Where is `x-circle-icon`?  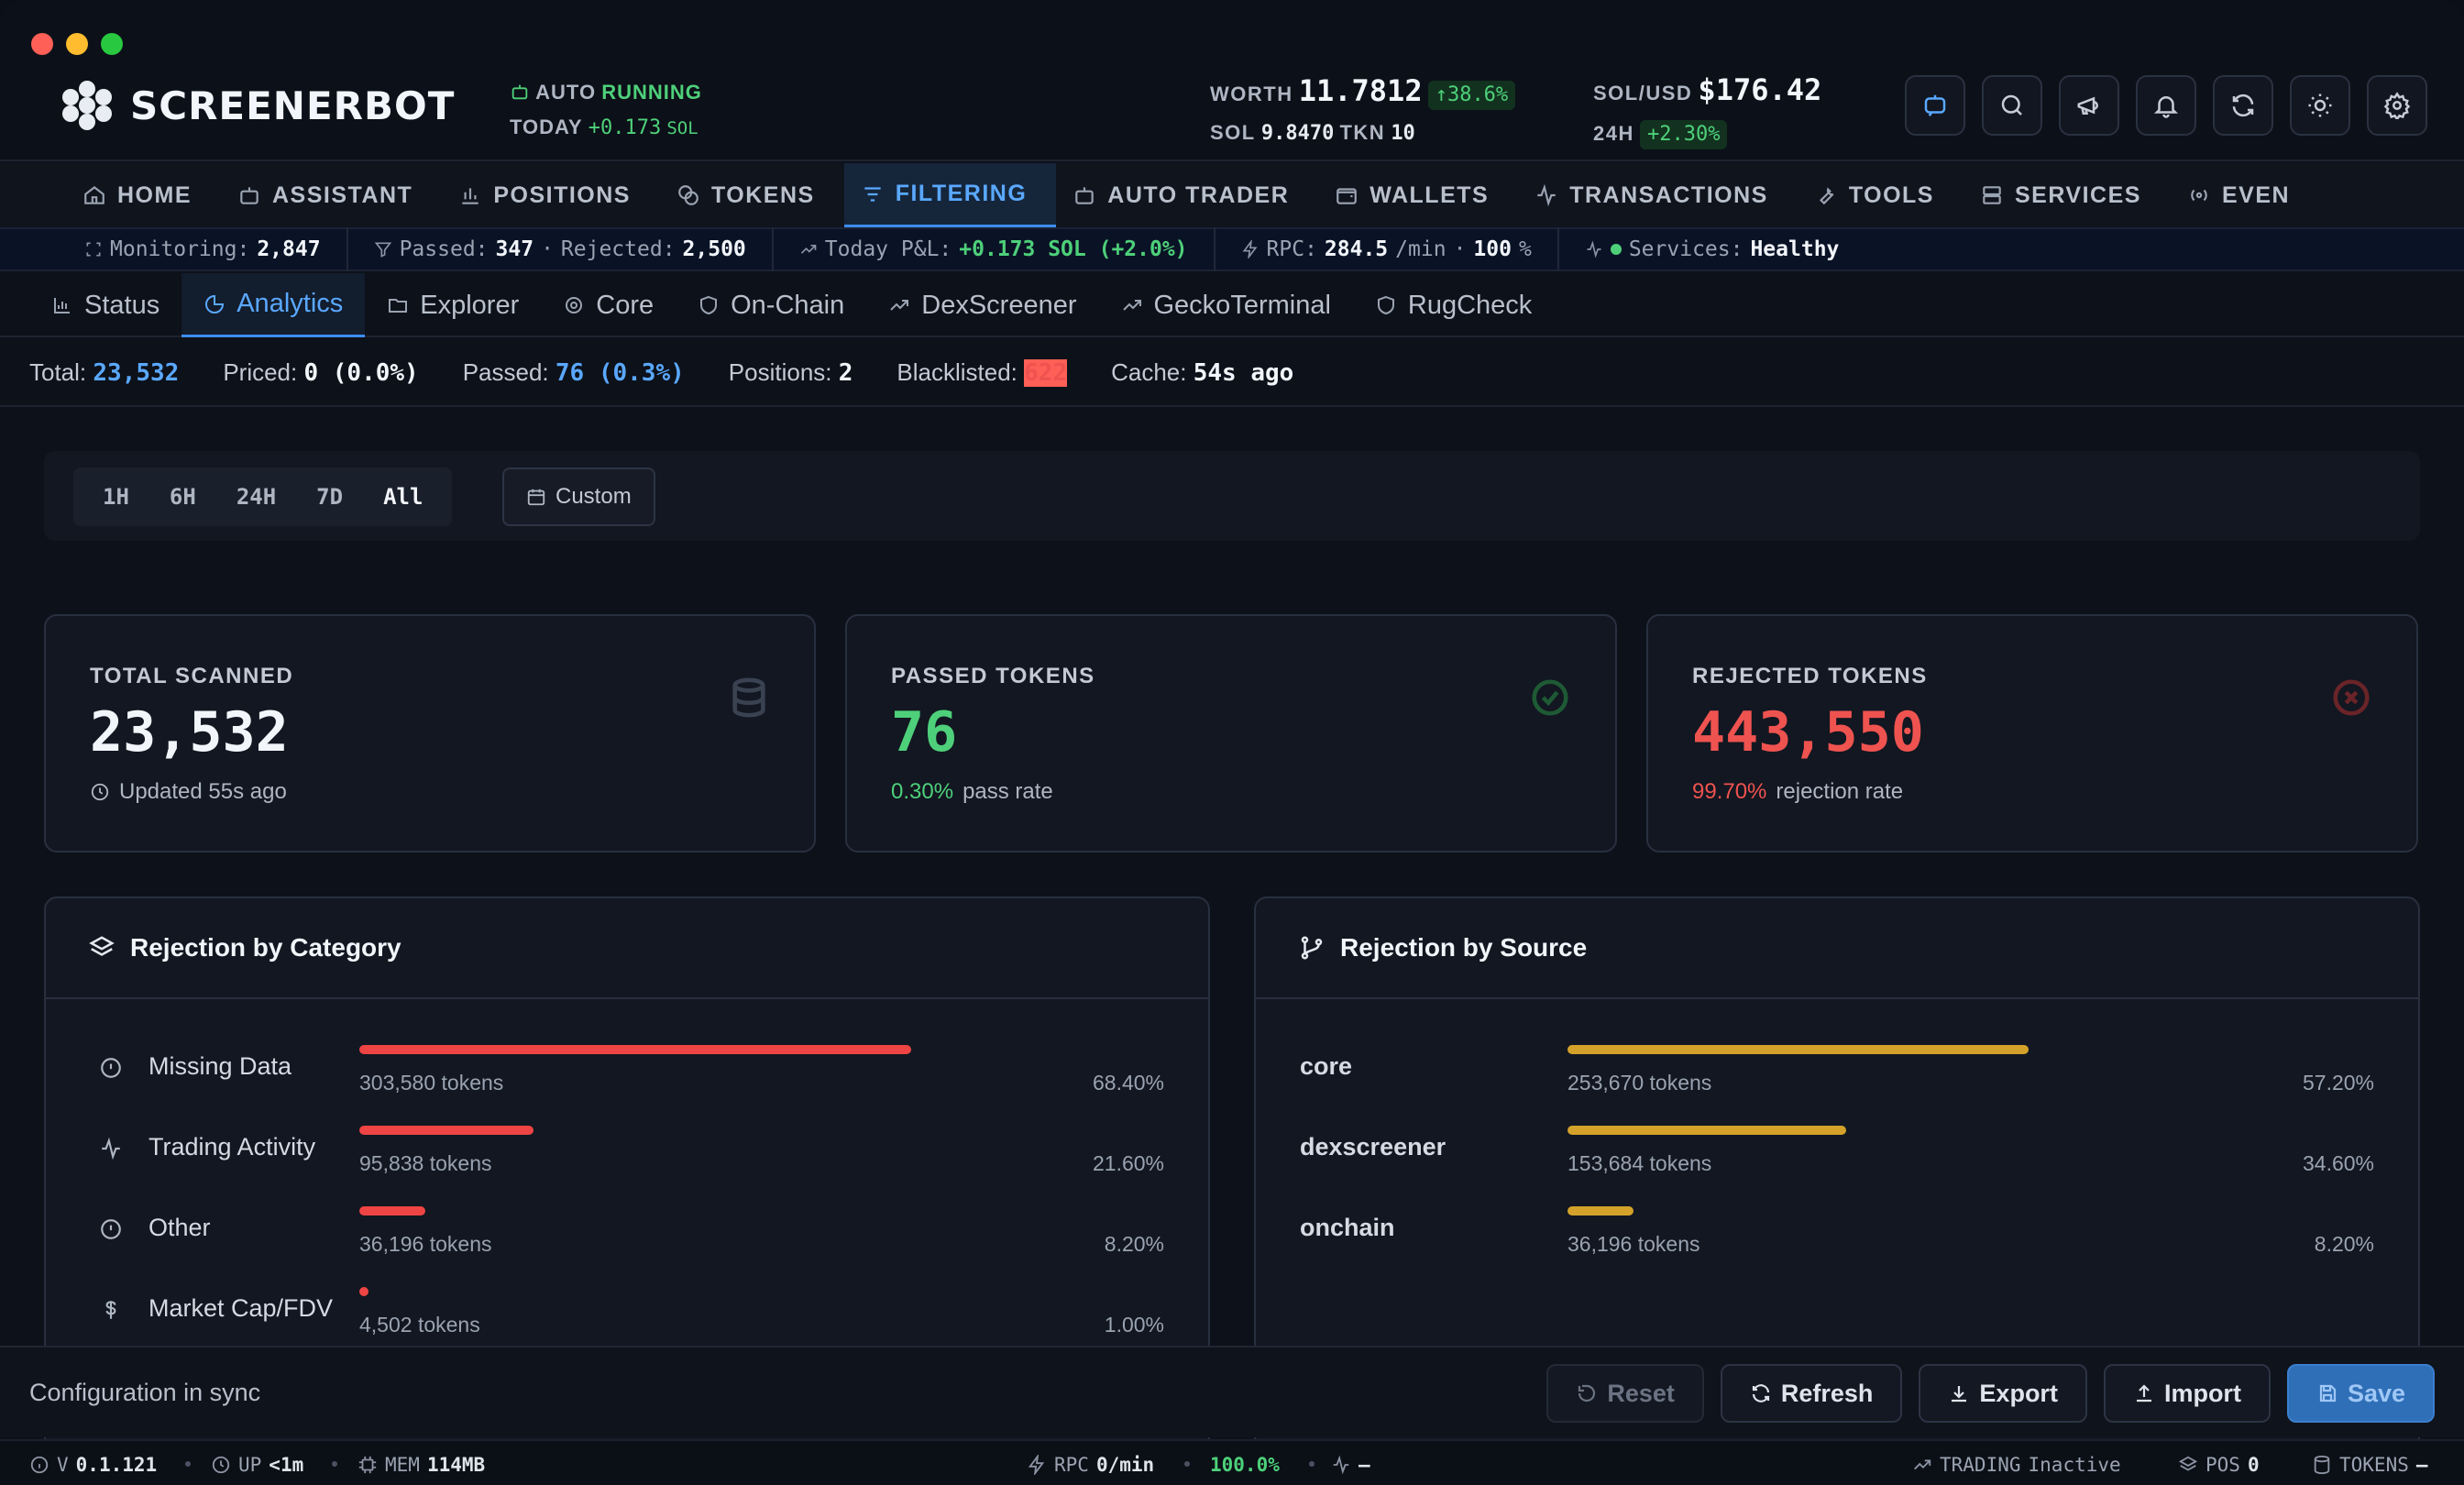
x-circle-icon is located at coordinates (2351, 697).